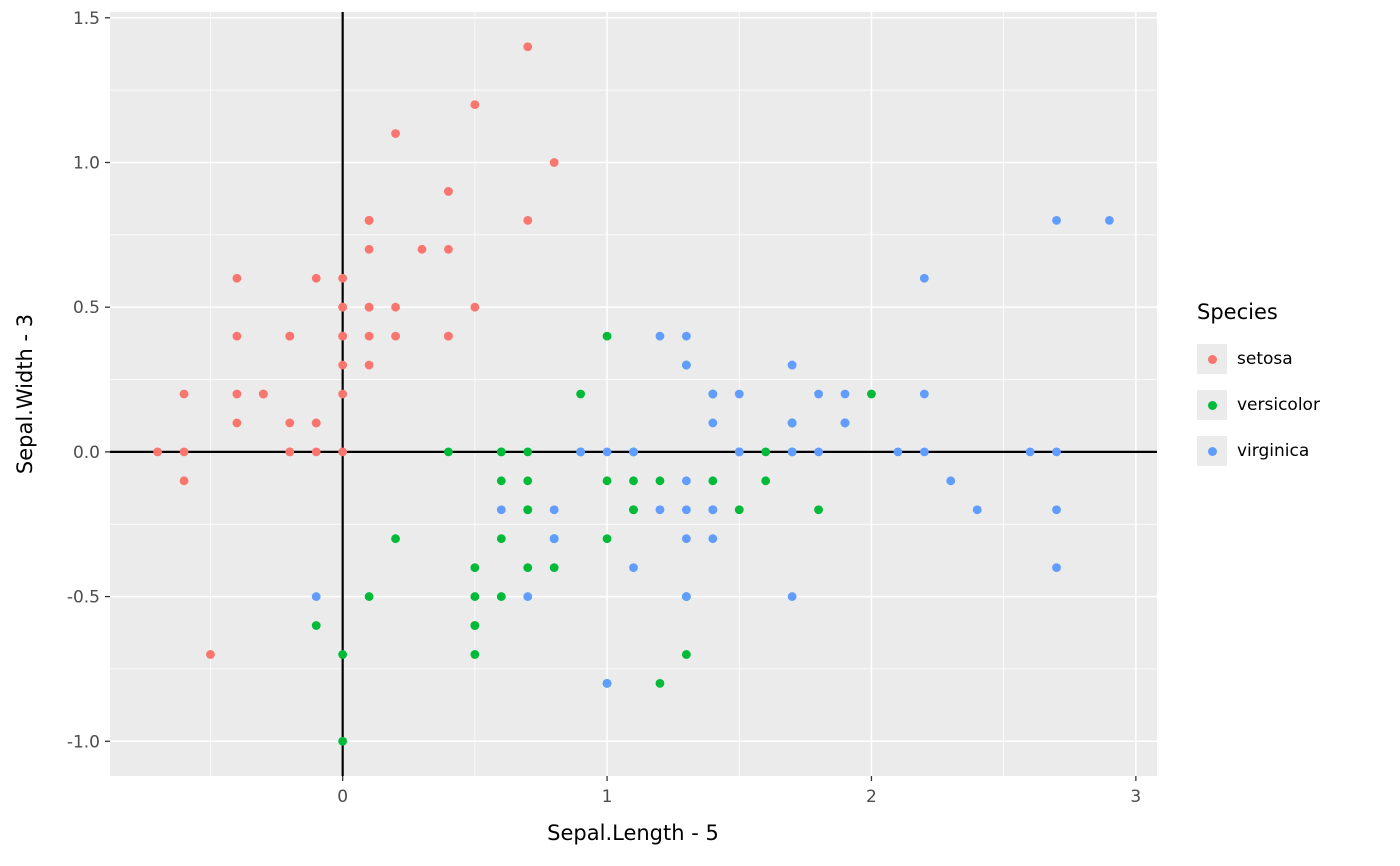 The height and width of the screenshot is (866, 1400). I want to click on legend: Species setosa versicolor virginica, so click(1258, 391).